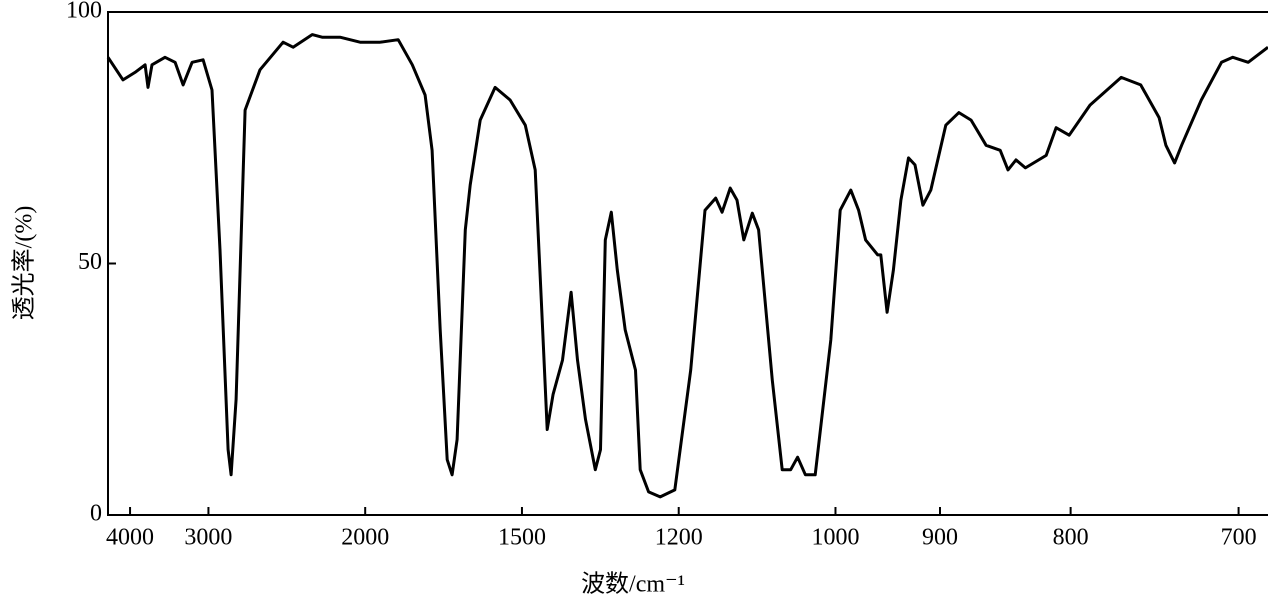 The width and height of the screenshot is (1268, 604). Describe the element at coordinates (1239, 538) in the screenshot. I see `x-tick-label: 700` at that location.